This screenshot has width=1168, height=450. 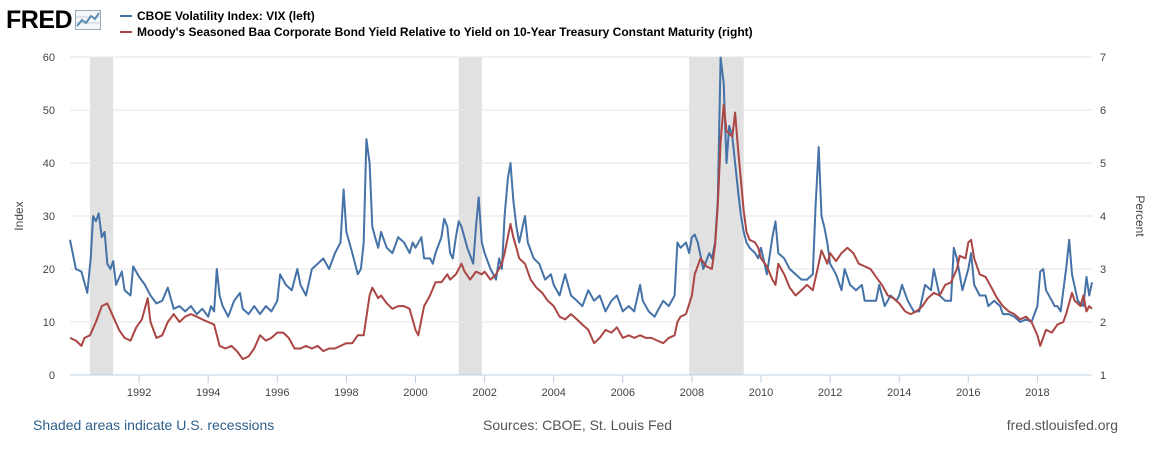 What do you see at coordinates (1103, 270) in the screenshot?
I see `y-right-tick-label: 3` at bounding box center [1103, 270].